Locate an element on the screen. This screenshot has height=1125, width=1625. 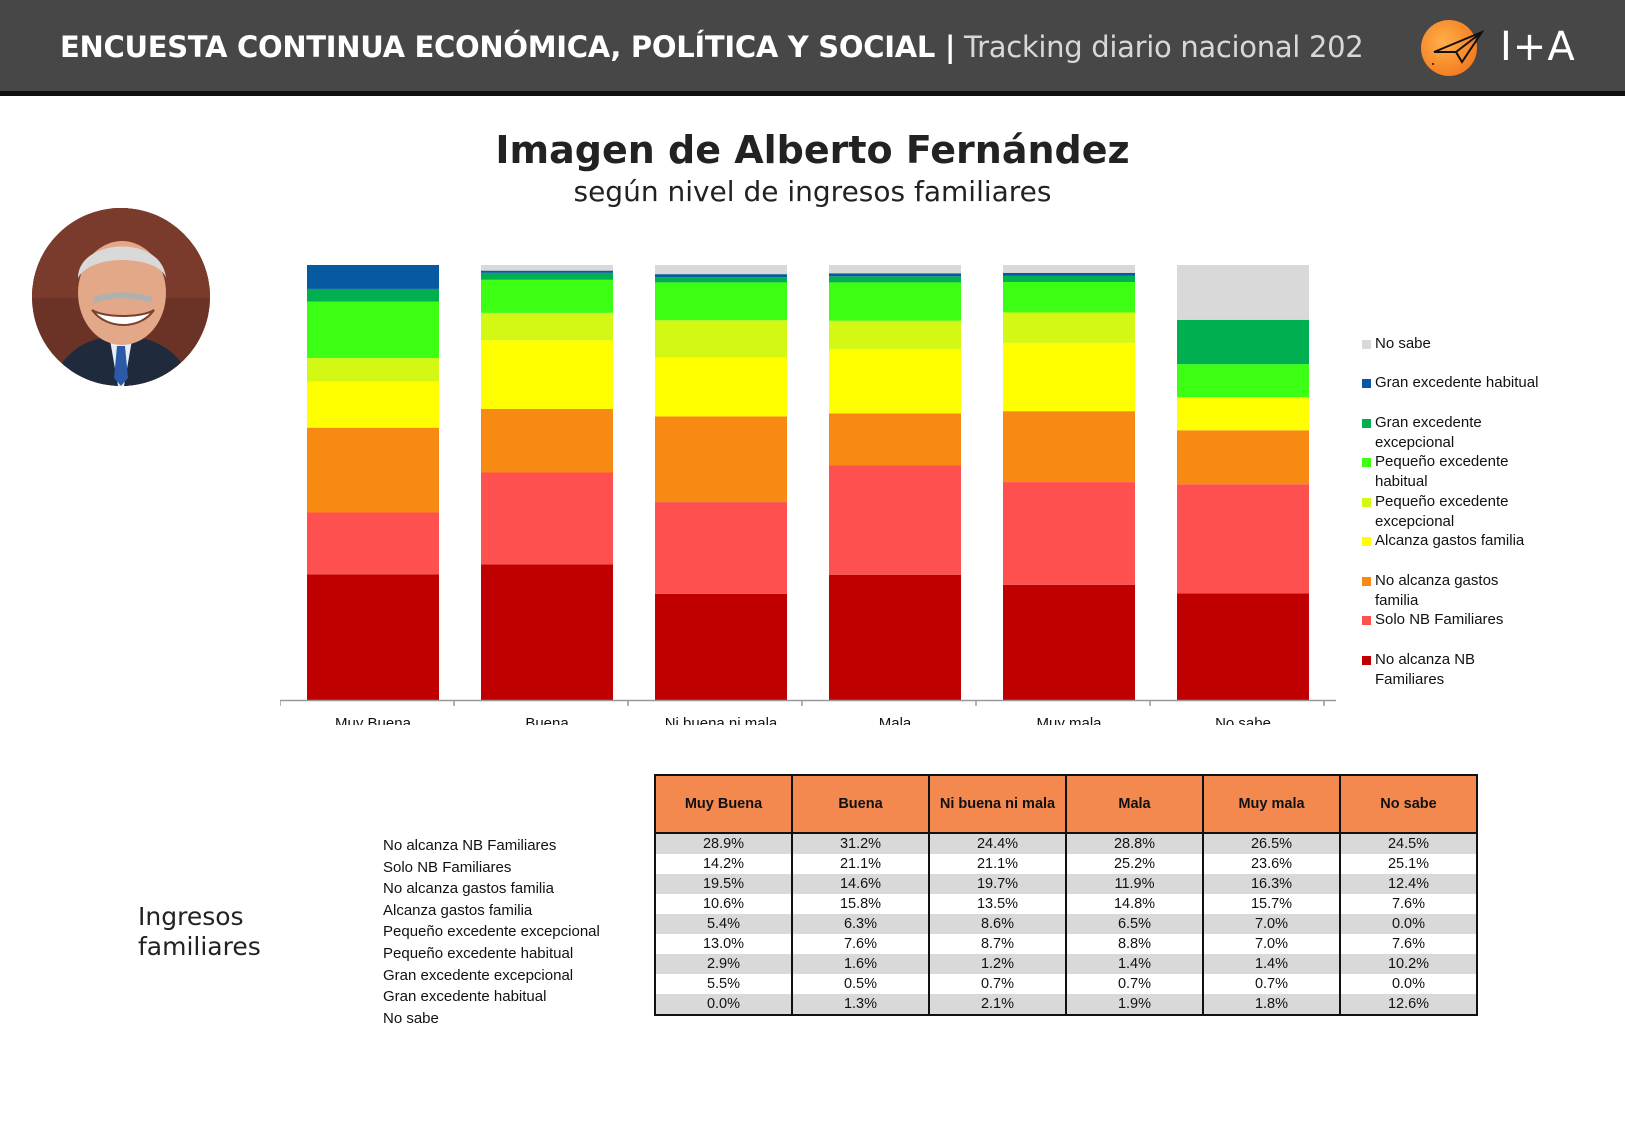
table-cell: 7.6% is located at coordinates (1408, 944).